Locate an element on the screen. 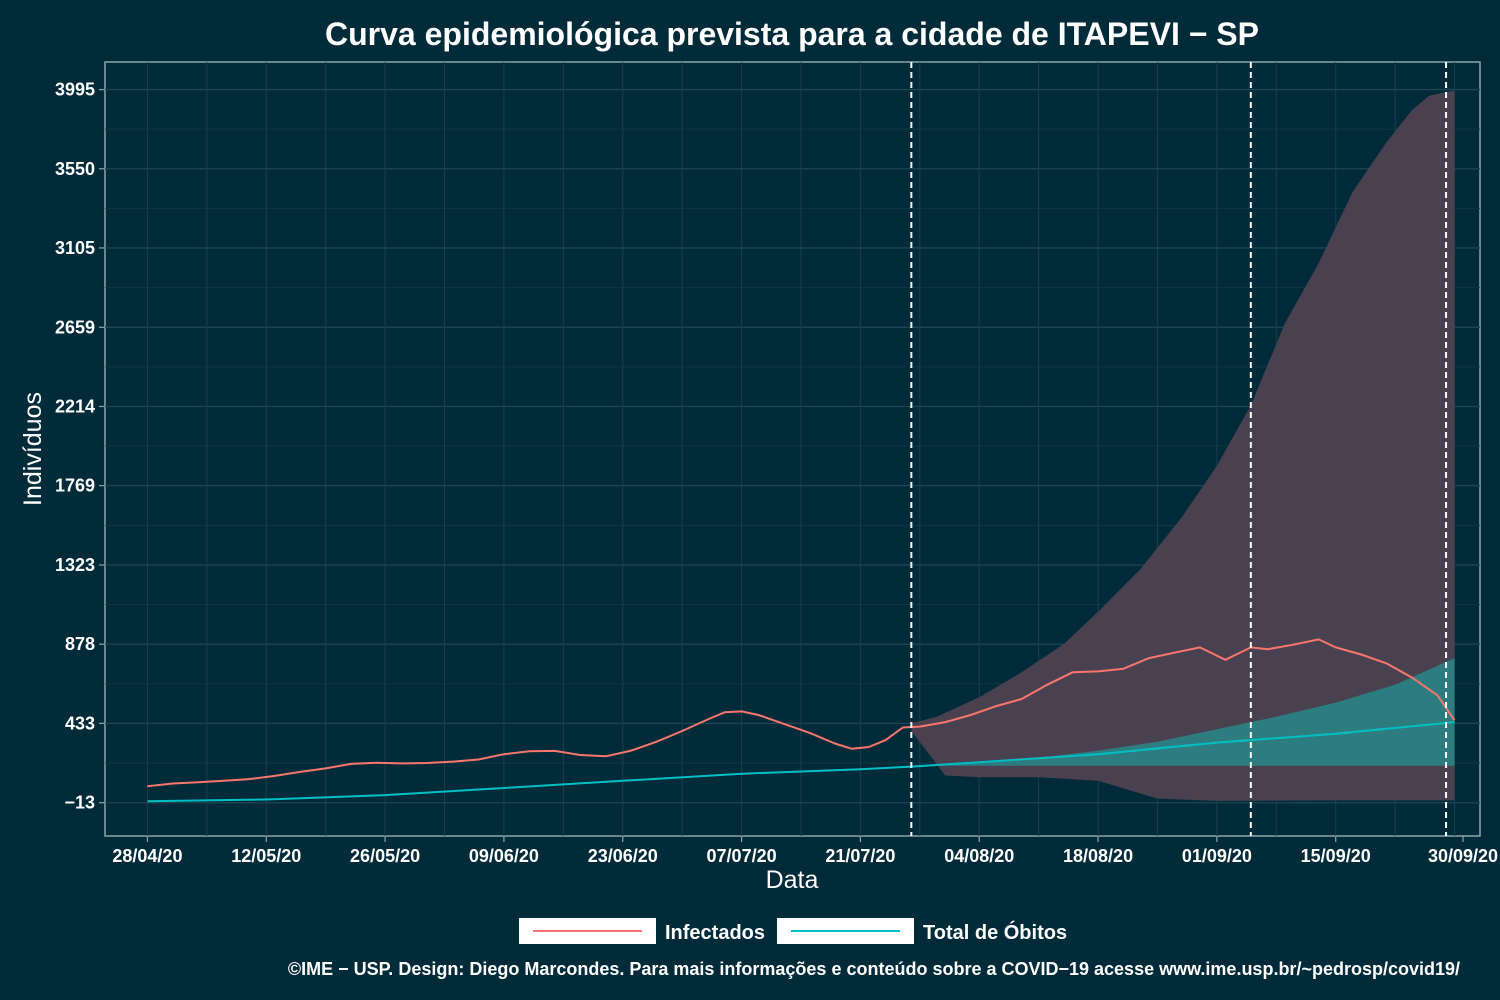  y-tick-label: 2214 is located at coordinates (75, 406).